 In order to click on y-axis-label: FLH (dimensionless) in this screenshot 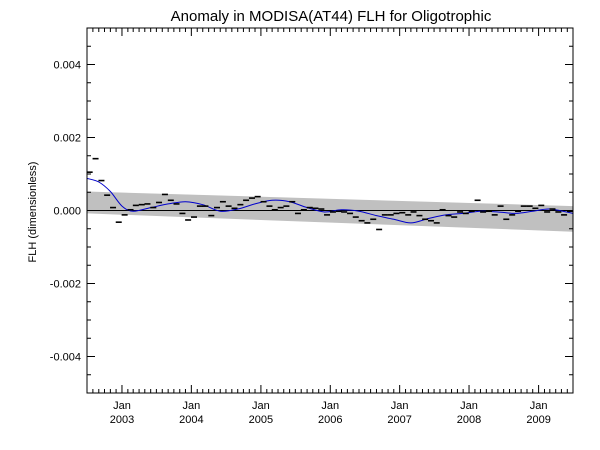, I will do `click(33, 212)`.